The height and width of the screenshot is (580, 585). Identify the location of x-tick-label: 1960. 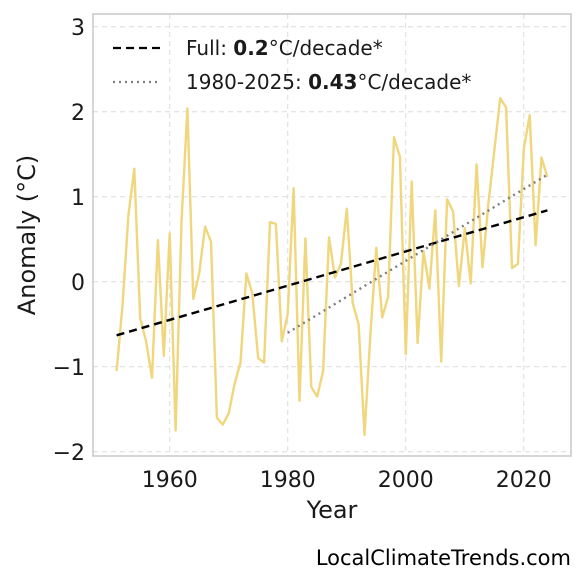
(170, 480).